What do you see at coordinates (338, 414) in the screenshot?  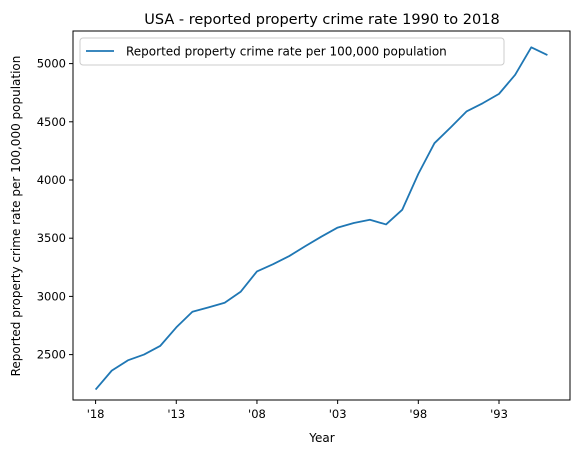 I see `x-tick-label: '03` at bounding box center [338, 414].